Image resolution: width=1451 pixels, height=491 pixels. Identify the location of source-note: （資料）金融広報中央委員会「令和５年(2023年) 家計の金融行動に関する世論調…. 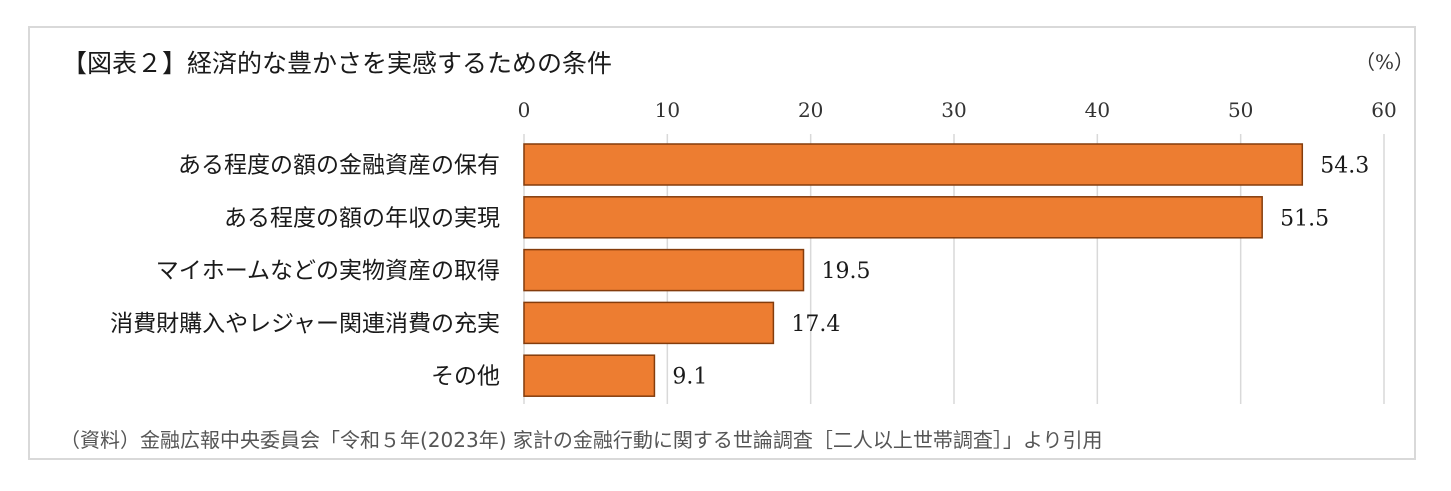
(581, 440).